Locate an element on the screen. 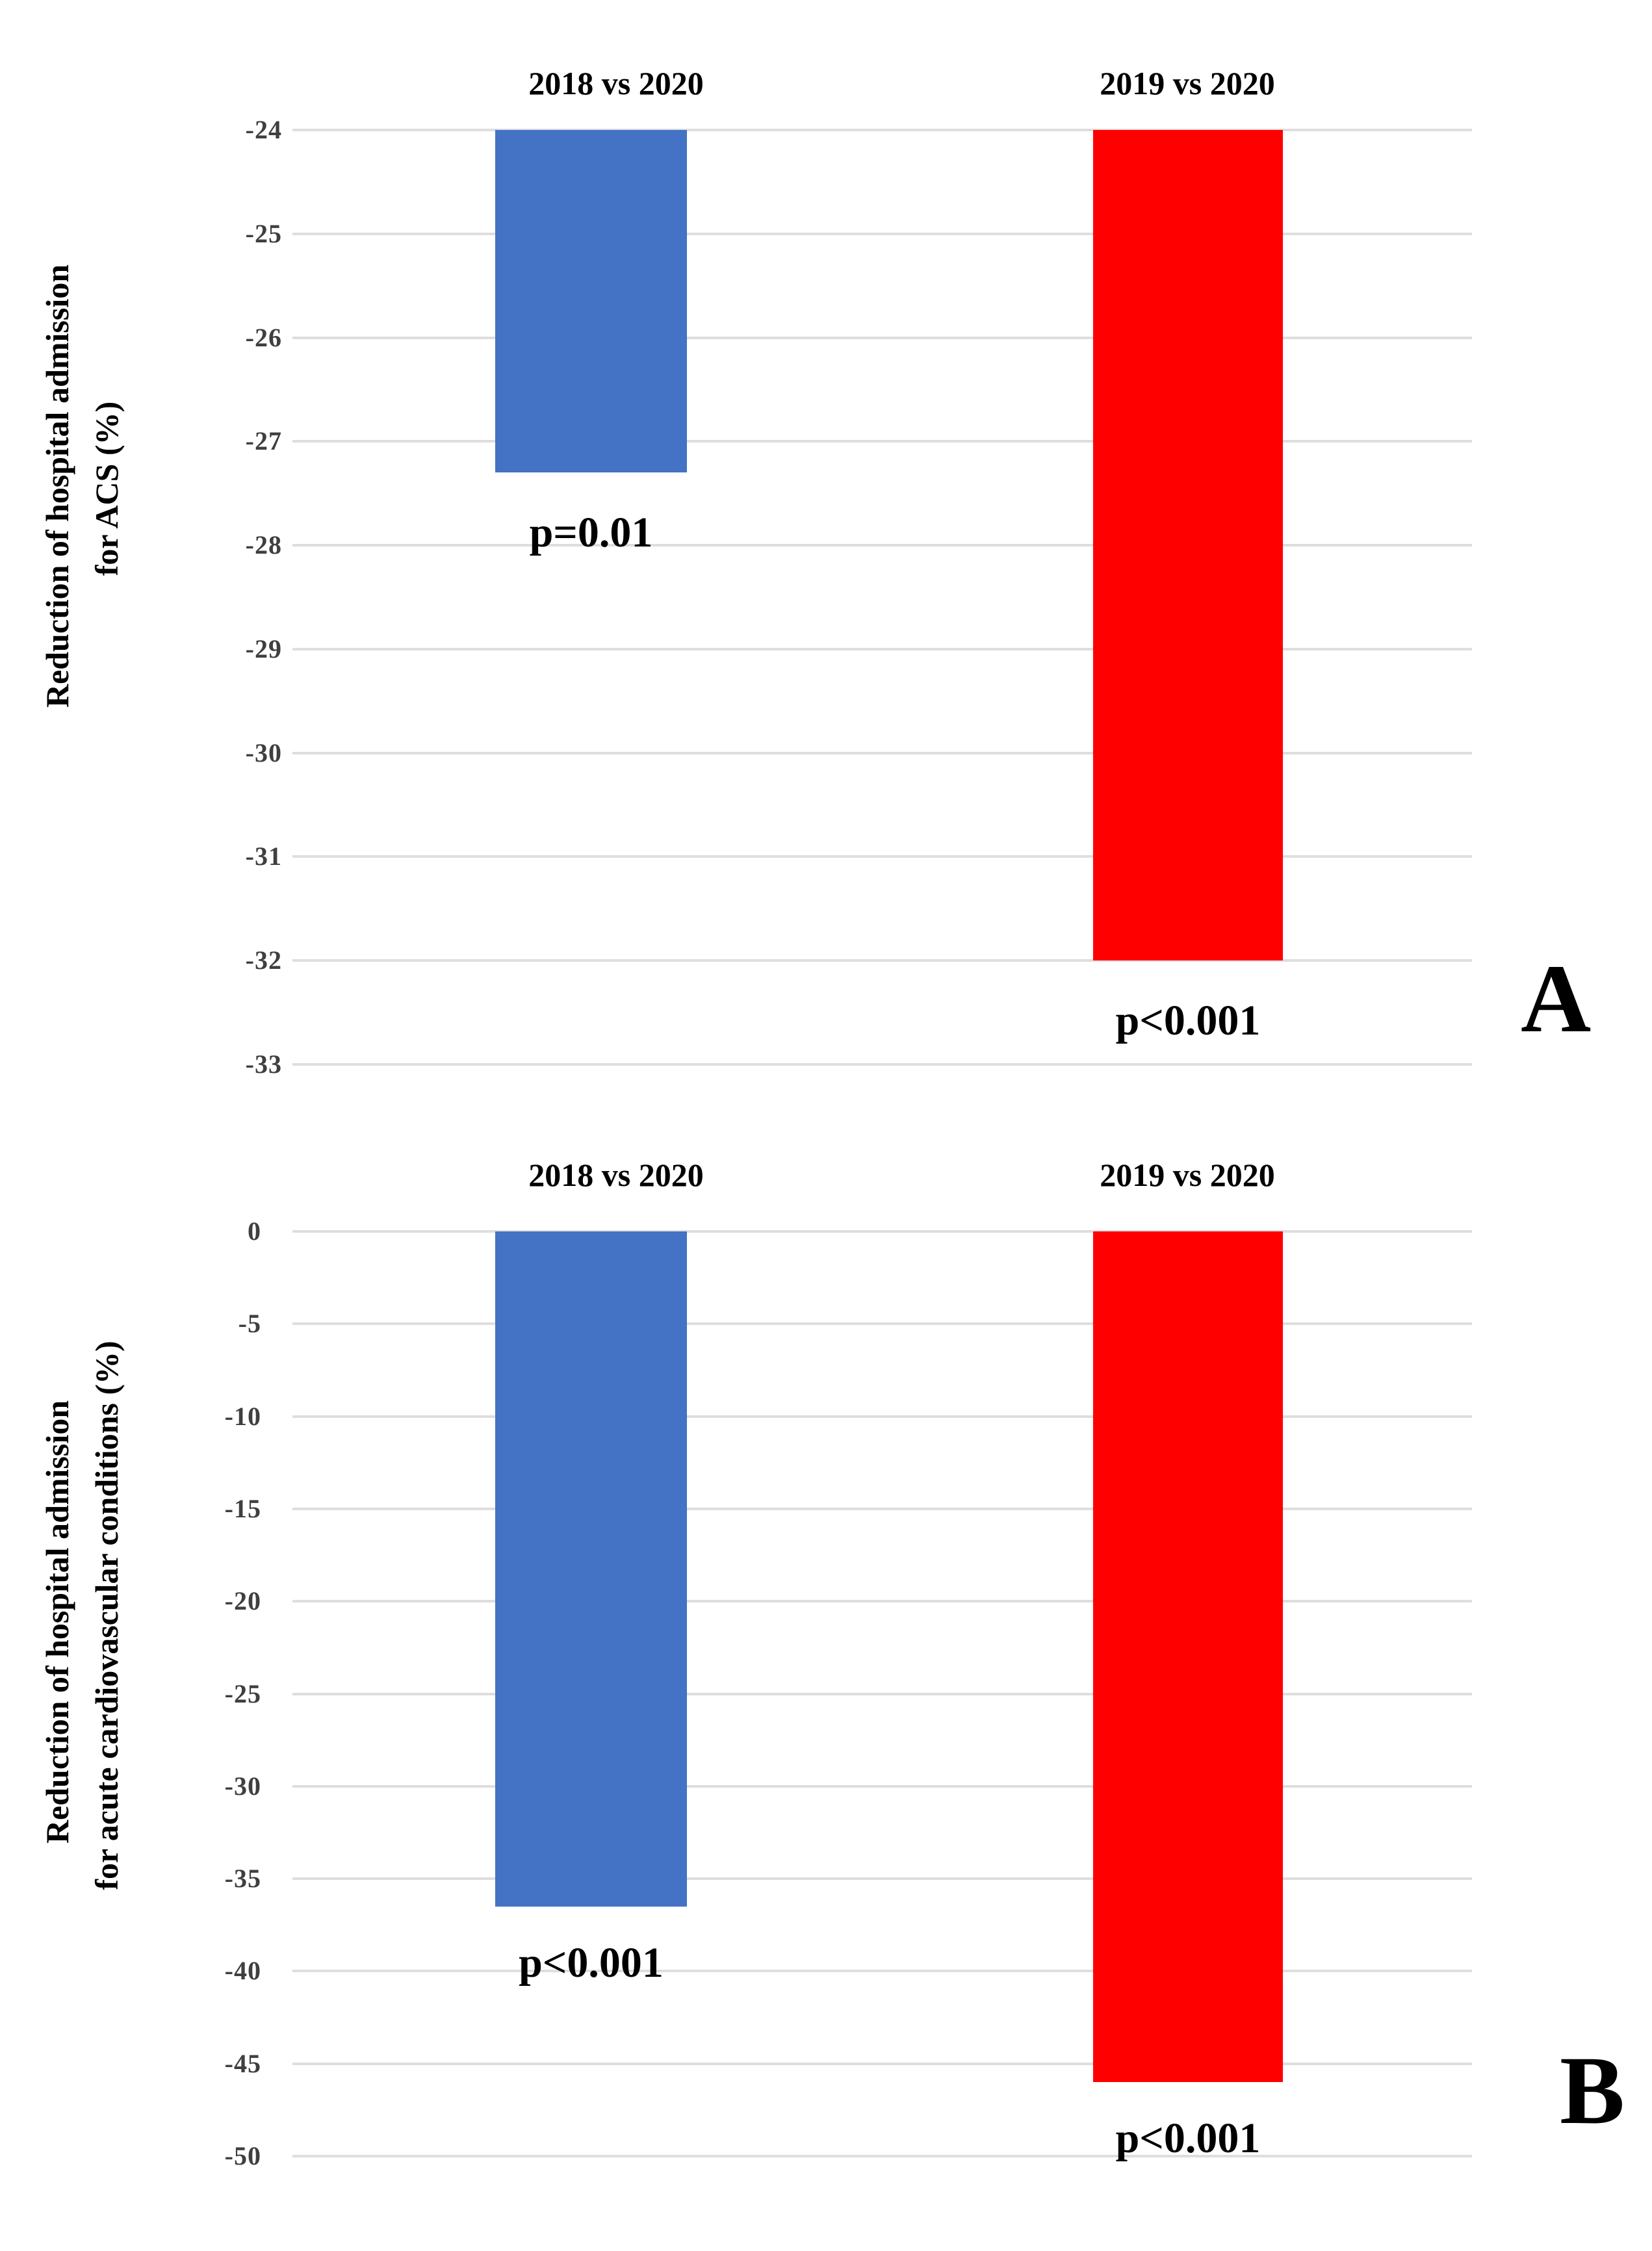 The width and height of the screenshot is (1652, 2251). y-tick-label: -35 is located at coordinates (242, 1879).